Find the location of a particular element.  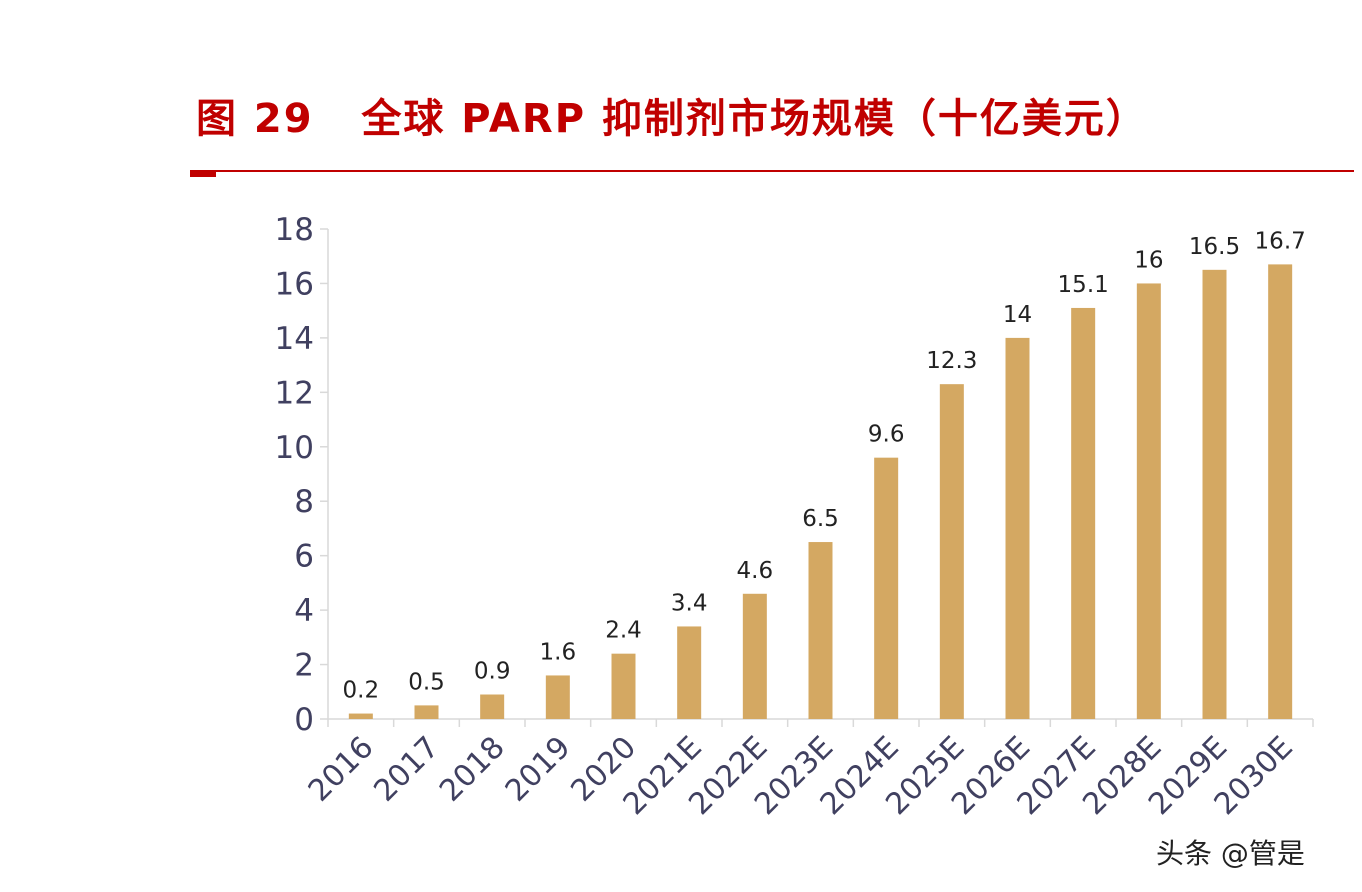

data-label-2029E: 16.5 is located at coordinates (1214, 247).